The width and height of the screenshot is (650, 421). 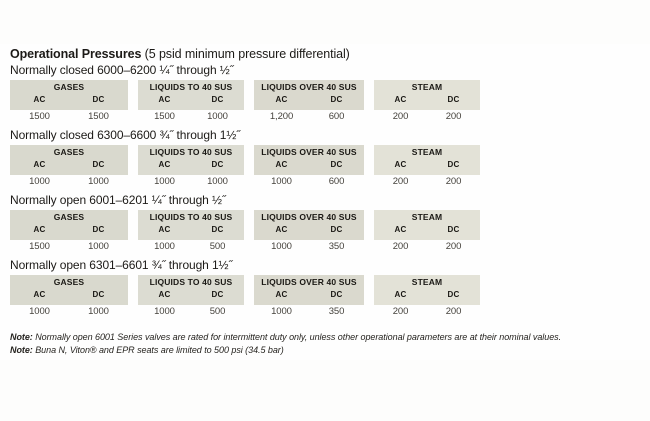 I want to click on value-row-liquids-to-40-sus: 1000 1000, so click(x=191, y=183).